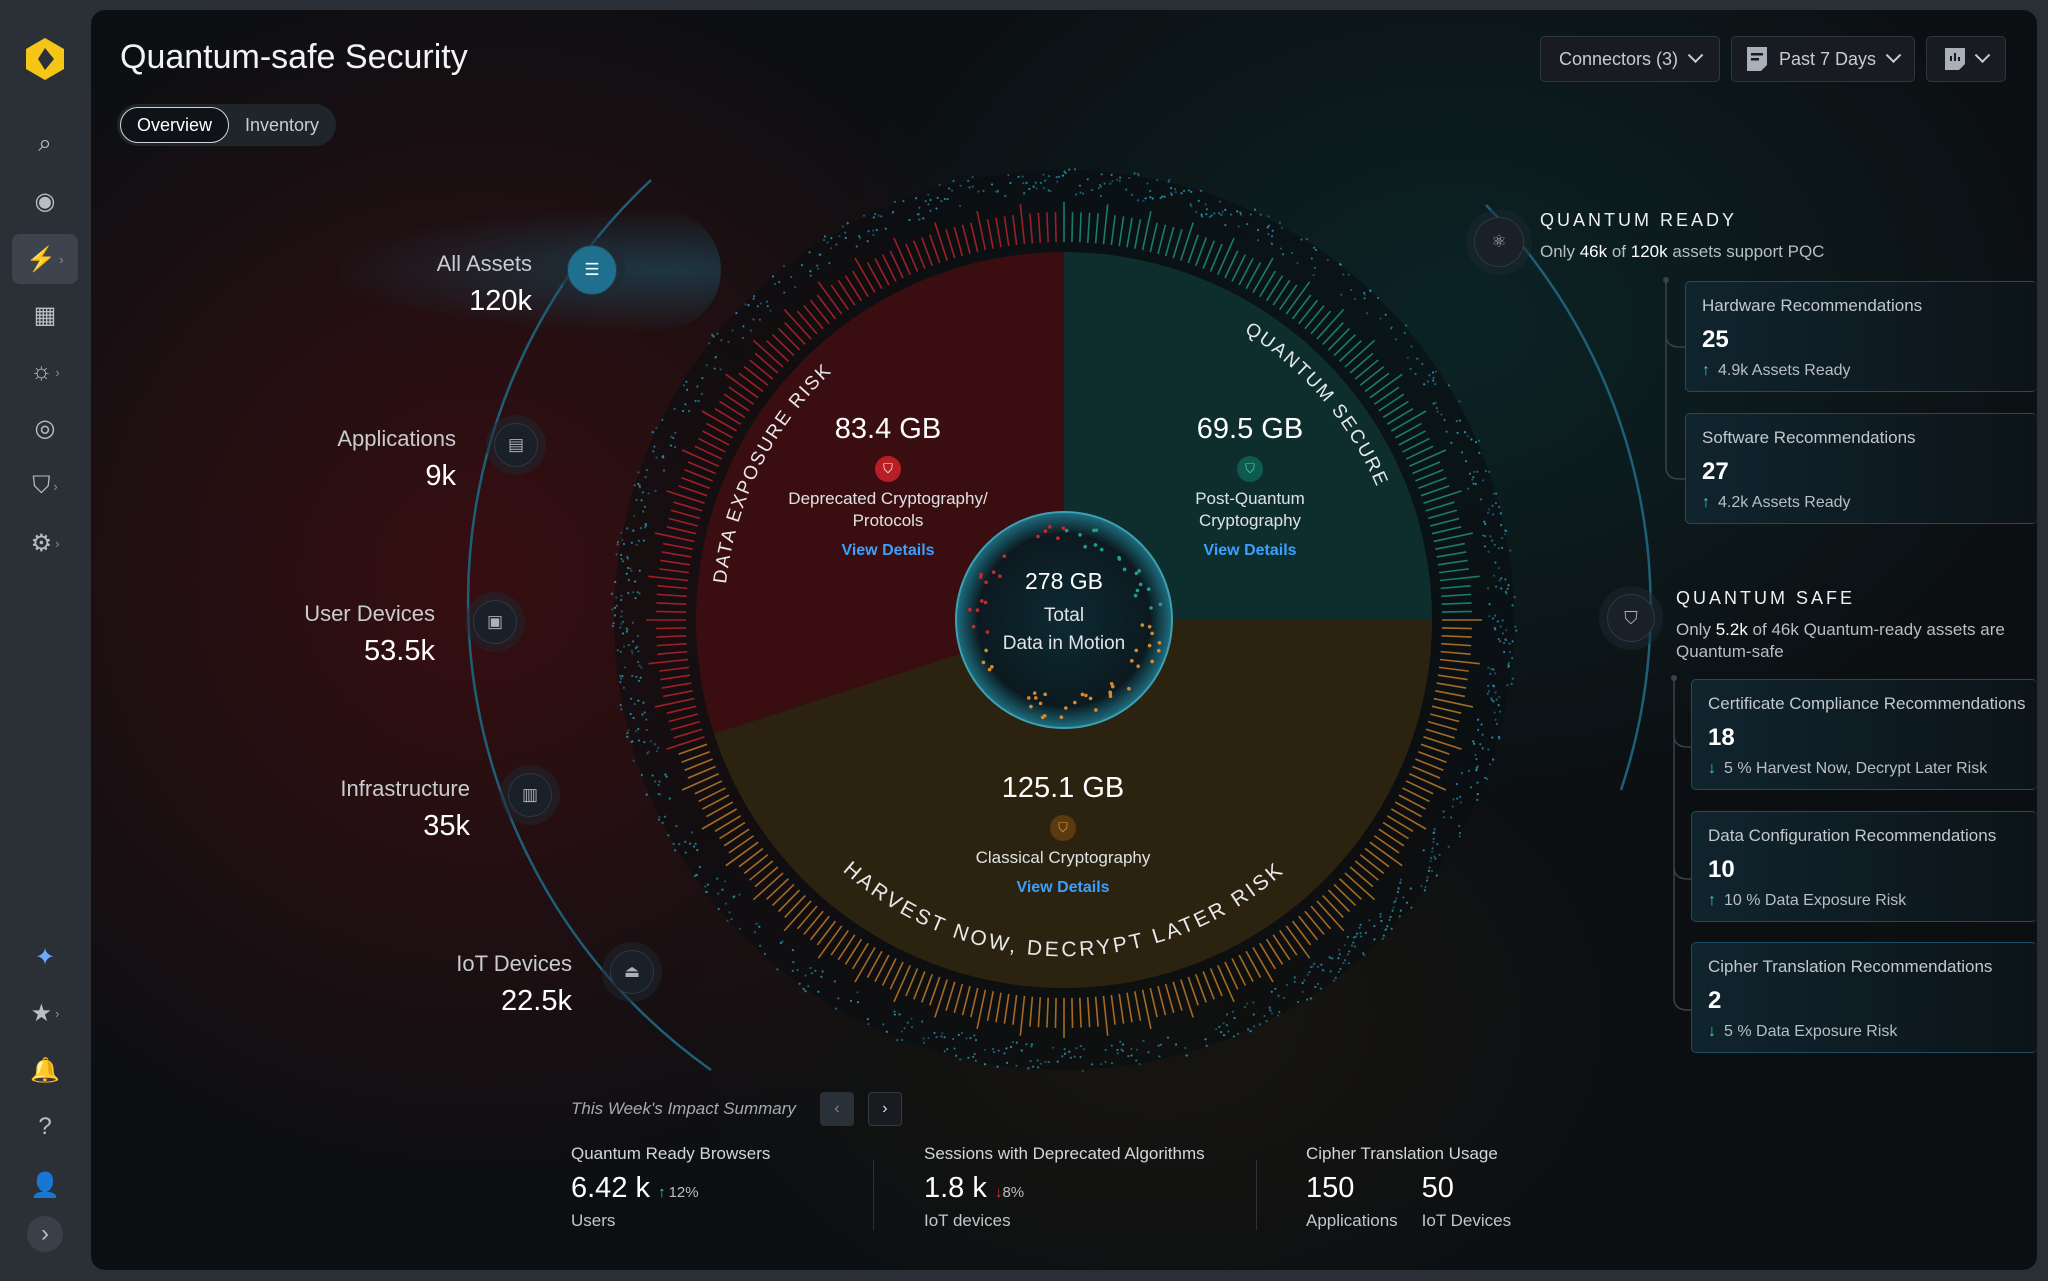  Describe the element at coordinates (632, 972) in the screenshot. I see `asset-node-router-icon: ⏏` at that location.